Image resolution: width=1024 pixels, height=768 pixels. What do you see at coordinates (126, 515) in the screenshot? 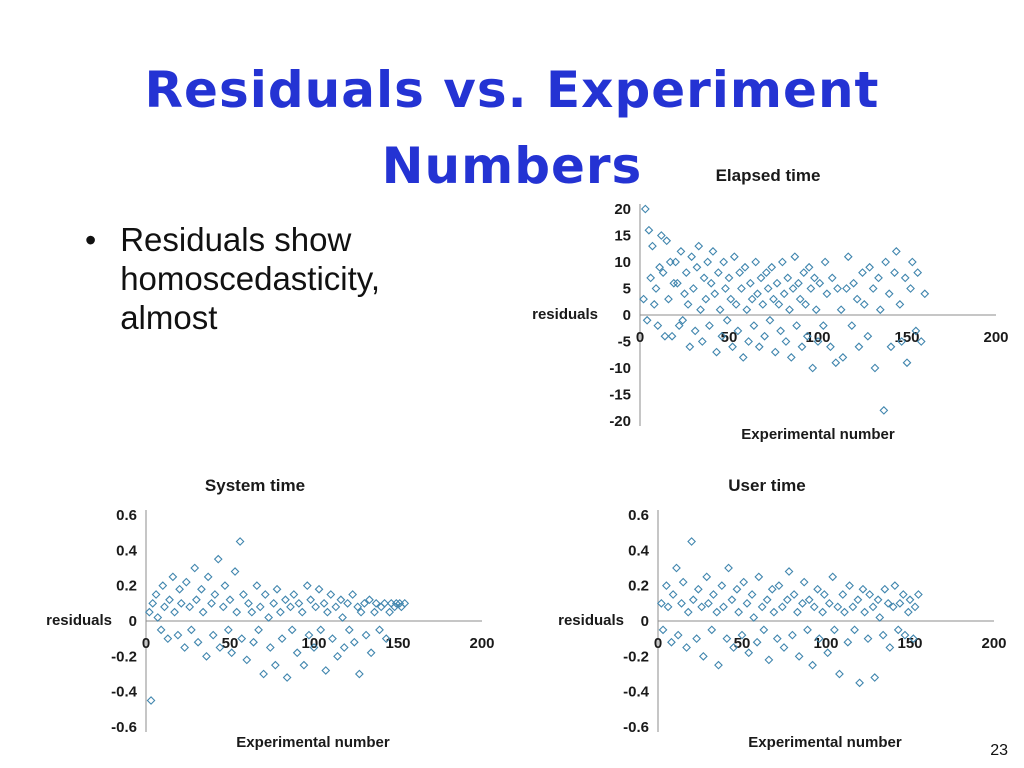
I see `y-tick-label: 0.6` at bounding box center [126, 515].